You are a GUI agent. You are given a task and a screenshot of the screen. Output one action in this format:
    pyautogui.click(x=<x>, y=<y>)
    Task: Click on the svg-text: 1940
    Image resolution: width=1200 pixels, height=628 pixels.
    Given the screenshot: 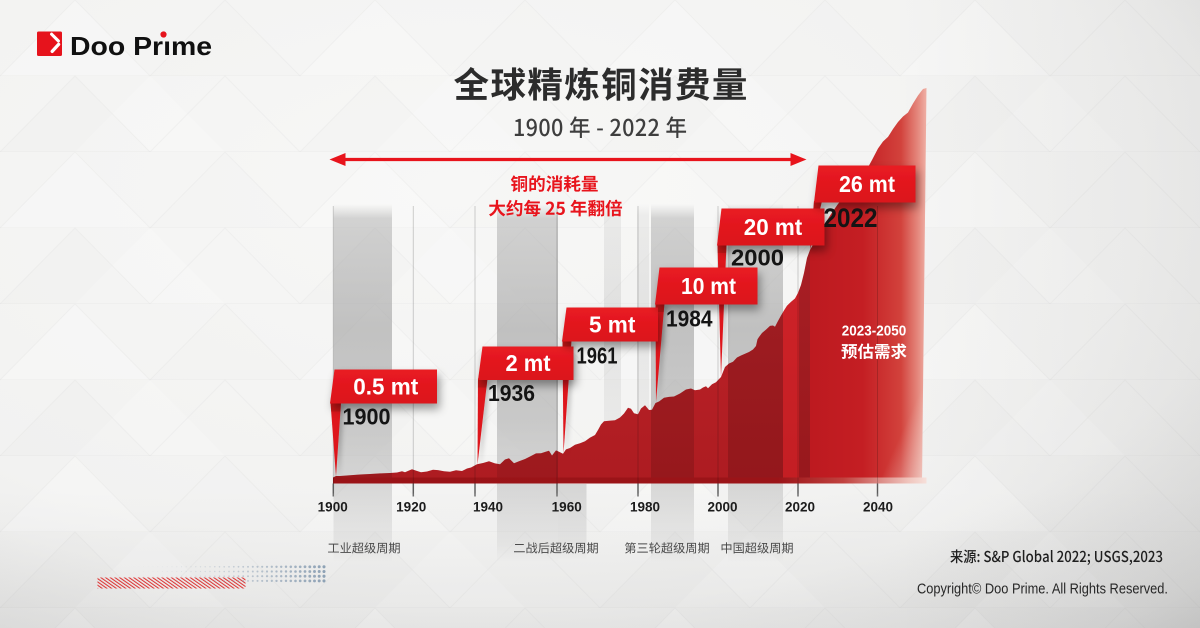 What is the action you would take?
    pyautogui.click(x=488, y=507)
    